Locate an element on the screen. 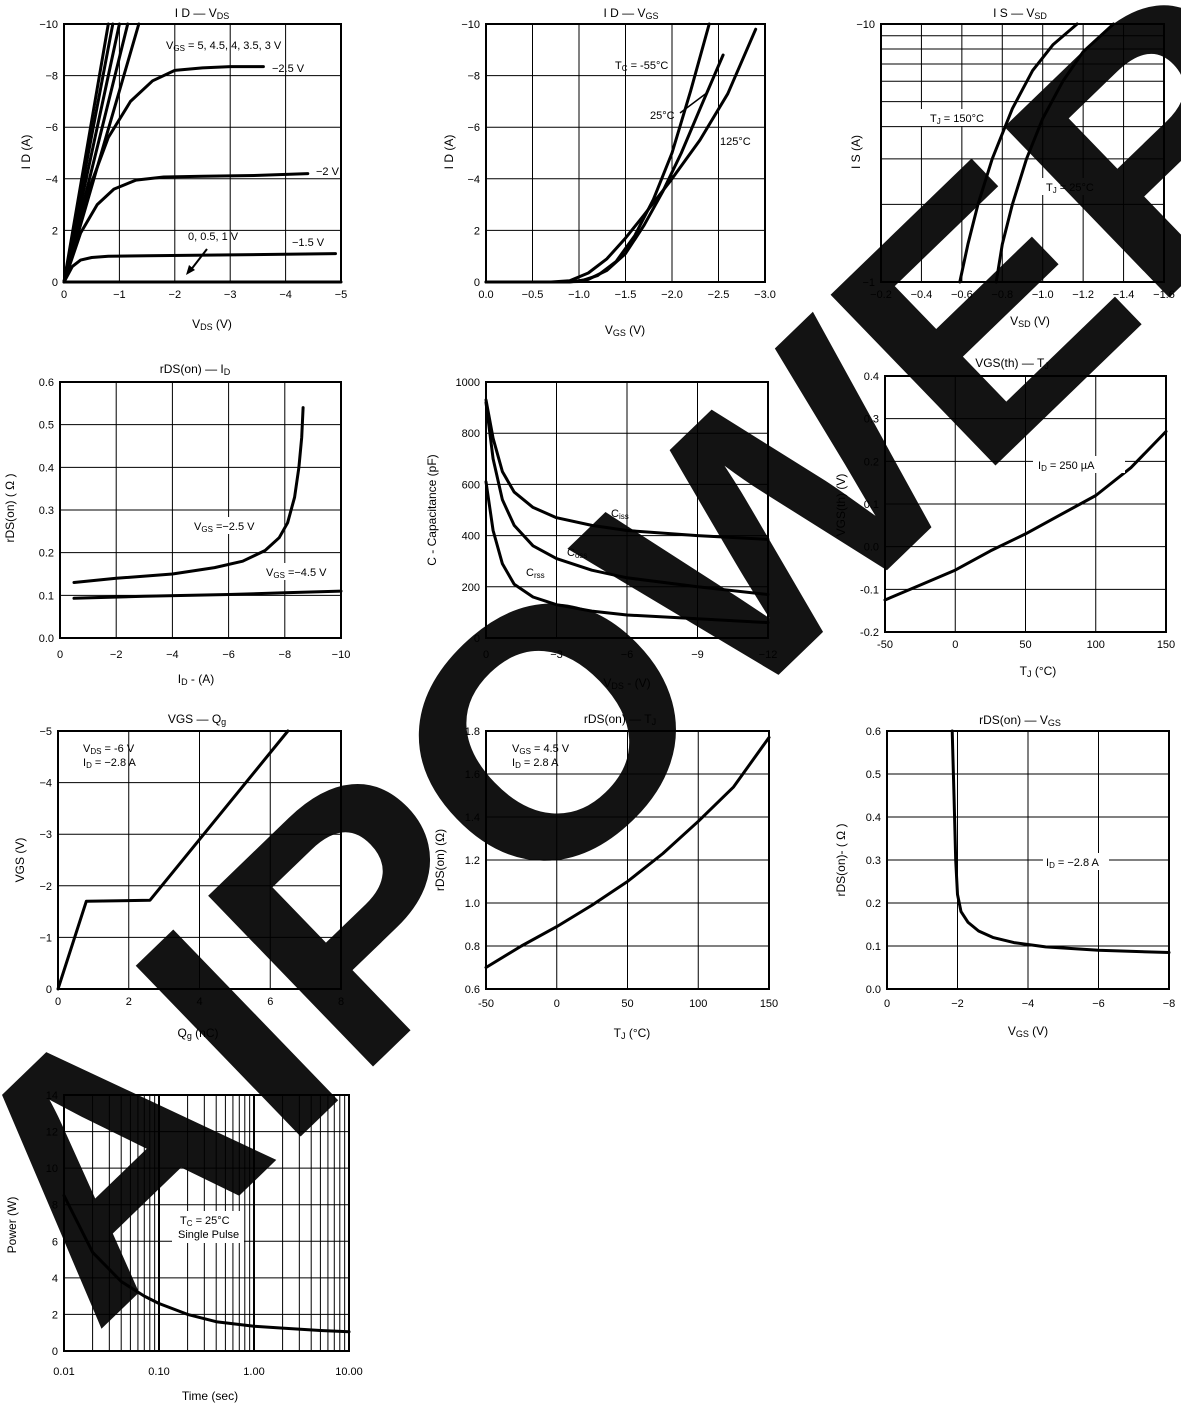  chart-title: VGS(th) — TJ is located at coordinates (1012, 363).